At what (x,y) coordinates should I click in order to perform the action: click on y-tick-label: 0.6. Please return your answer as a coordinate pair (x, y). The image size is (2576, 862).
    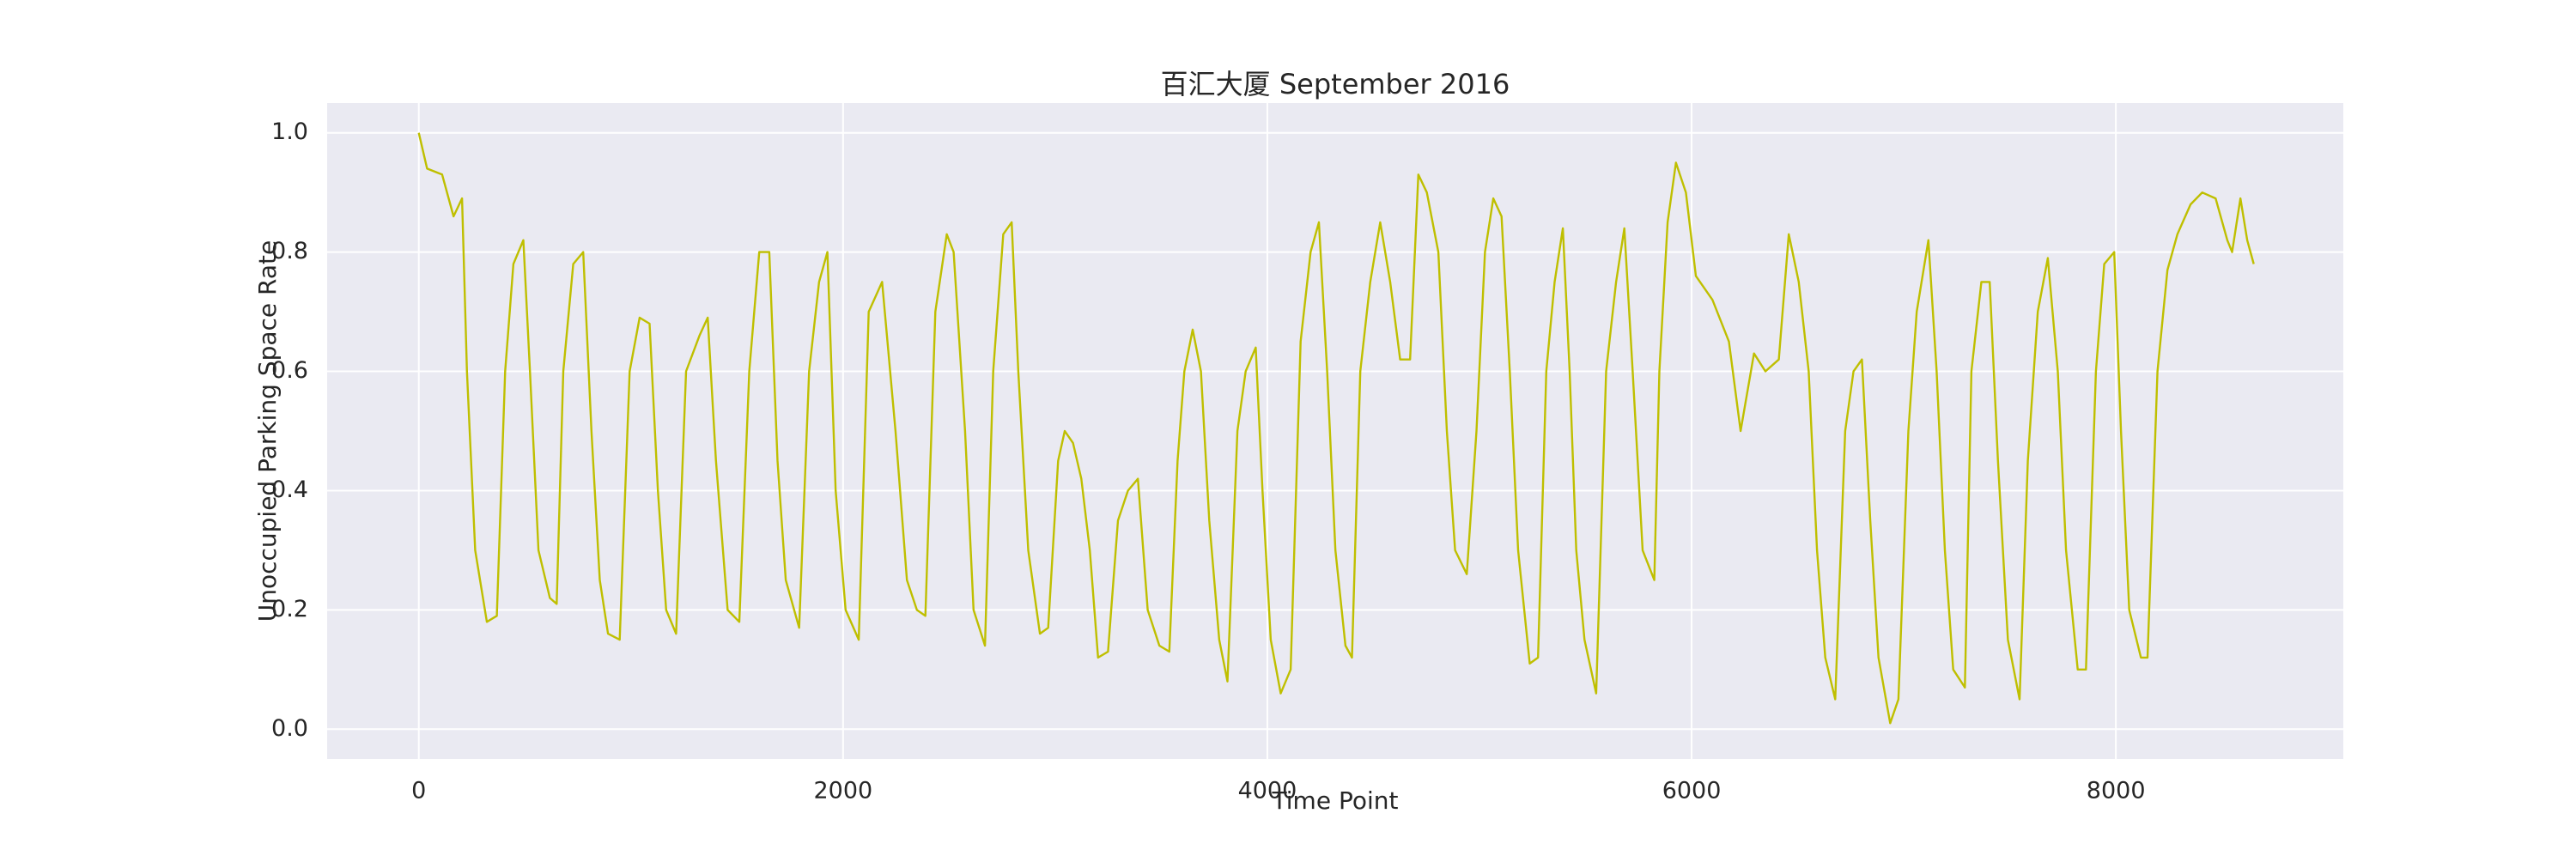
    Looking at the image, I should click on (290, 370).